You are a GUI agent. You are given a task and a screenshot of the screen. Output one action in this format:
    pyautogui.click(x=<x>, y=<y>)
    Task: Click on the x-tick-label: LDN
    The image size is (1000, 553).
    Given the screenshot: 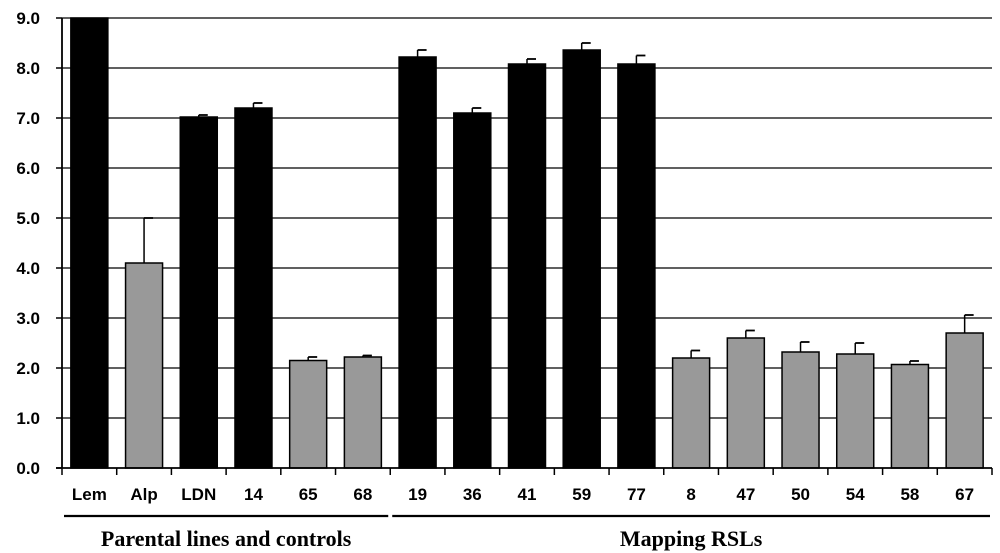 What is the action you would take?
    pyautogui.click(x=198, y=494)
    